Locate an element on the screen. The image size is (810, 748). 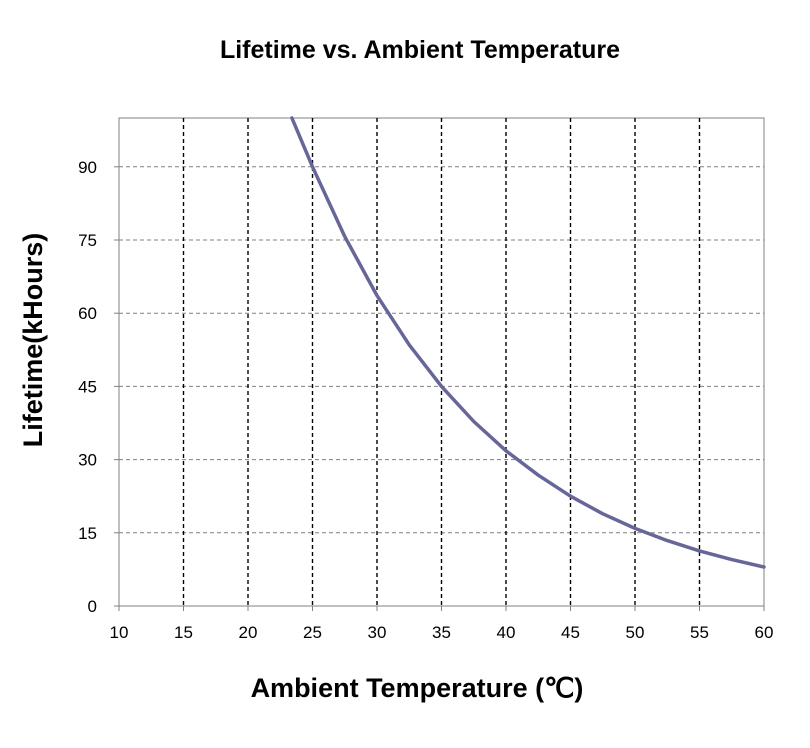
chart-title: Lifetime vs. Ambient Temperature is located at coordinates (420, 50).